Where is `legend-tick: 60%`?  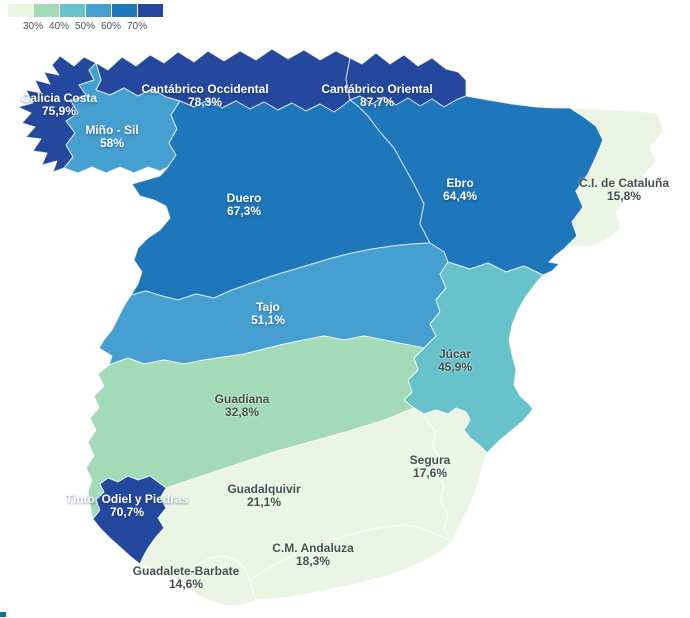 legend-tick: 60% is located at coordinates (111, 26).